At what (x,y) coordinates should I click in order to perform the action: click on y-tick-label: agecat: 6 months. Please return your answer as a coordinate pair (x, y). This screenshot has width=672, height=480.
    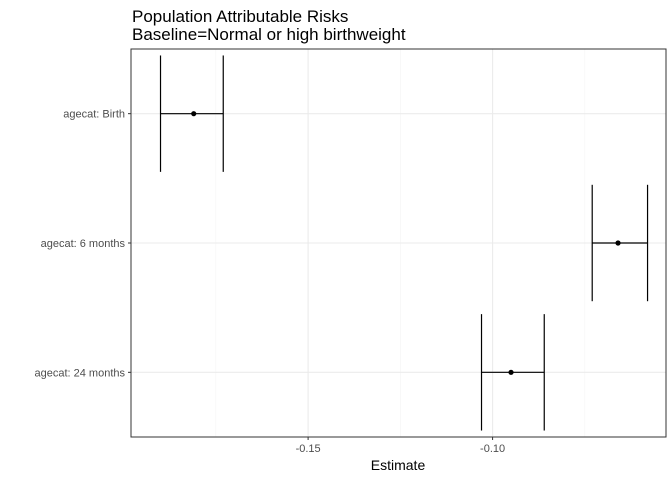
    Looking at the image, I should click on (83, 244).